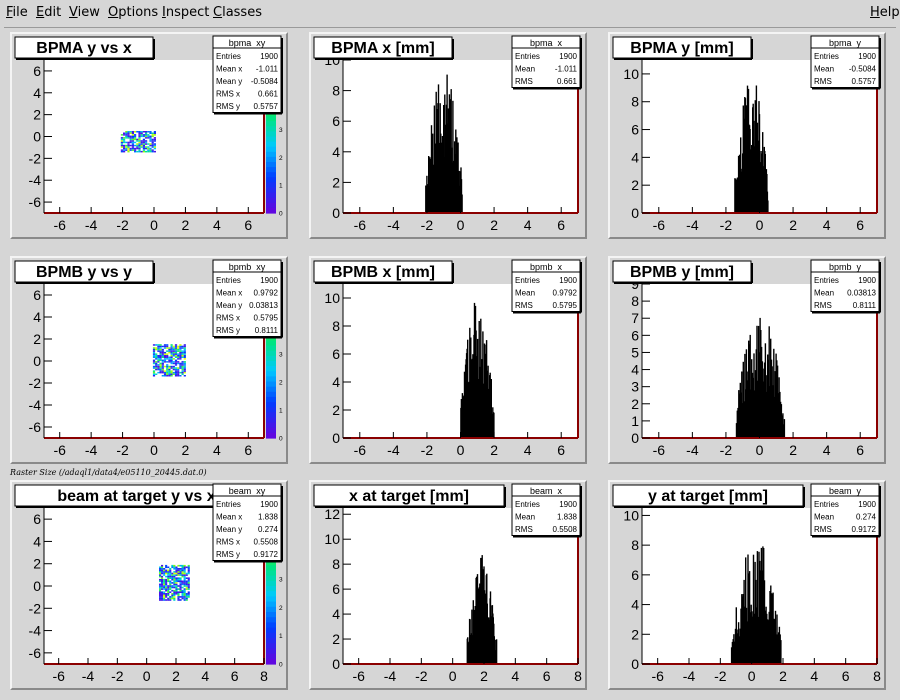  What do you see at coordinates (681, 48) in the screenshot?
I see `chart-title: BPMA y [mm]` at bounding box center [681, 48].